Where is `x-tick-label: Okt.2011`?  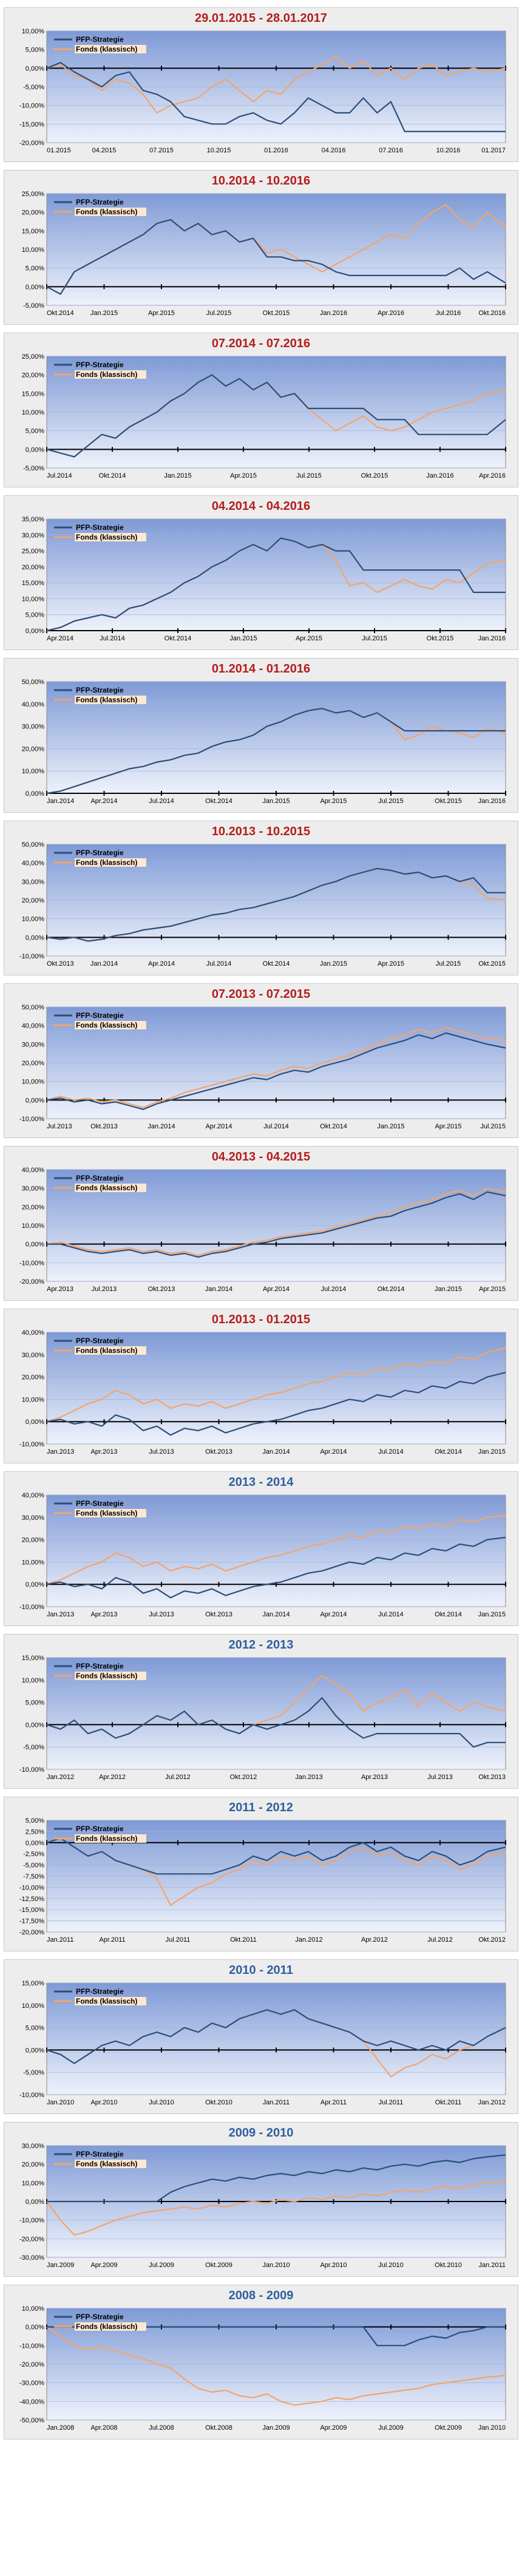
x-tick-label: Okt.2011 is located at coordinates (243, 1940).